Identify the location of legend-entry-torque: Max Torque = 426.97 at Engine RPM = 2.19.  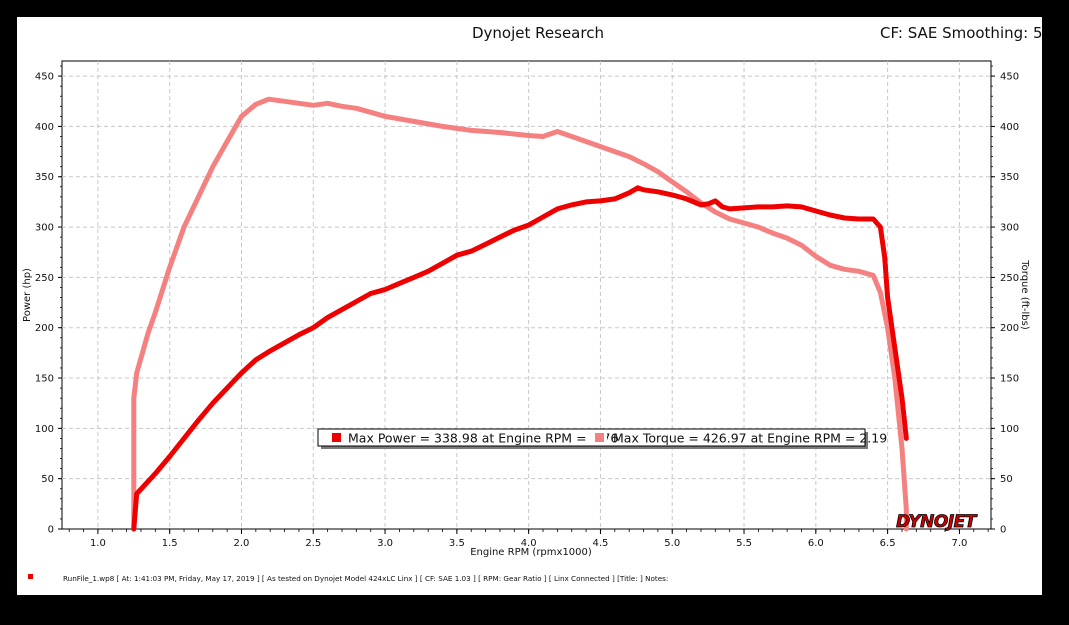
(737, 438).